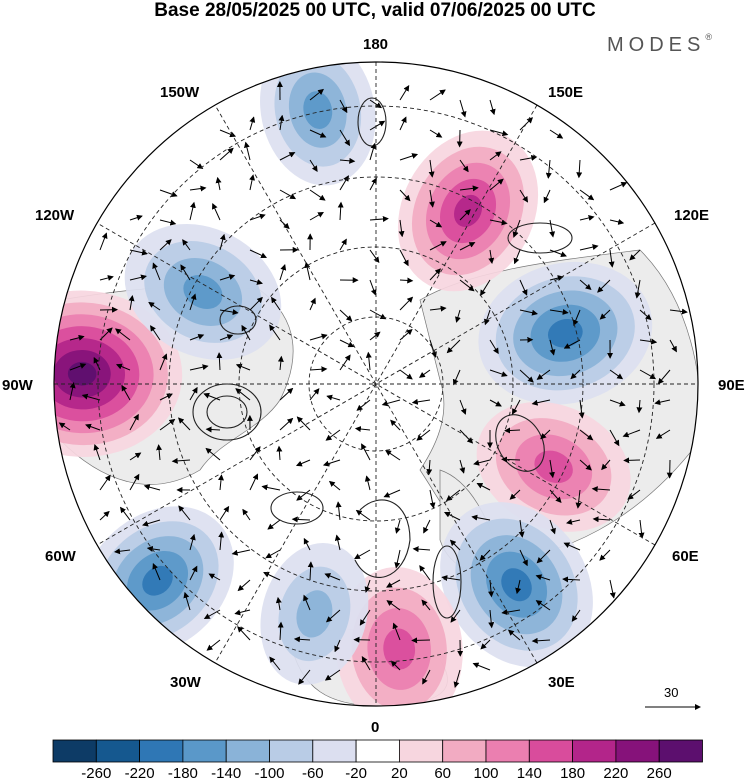  What do you see at coordinates (561, 682) in the screenshot?
I see `lon-label-30e: 30E` at bounding box center [561, 682].